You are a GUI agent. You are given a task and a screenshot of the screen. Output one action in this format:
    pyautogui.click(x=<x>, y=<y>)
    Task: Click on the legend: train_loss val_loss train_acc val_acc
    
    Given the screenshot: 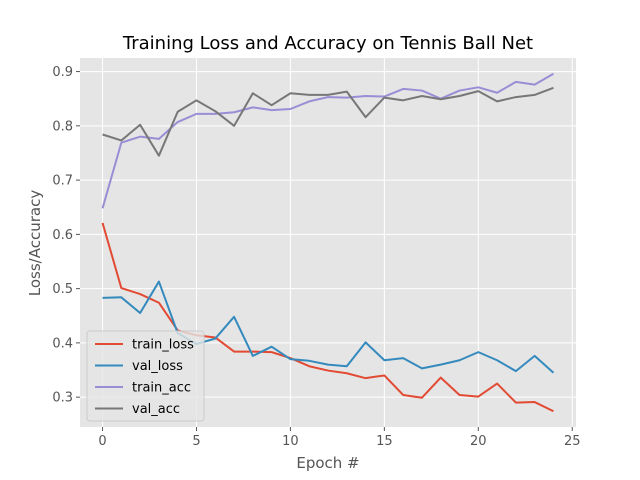 What is the action you would take?
    pyautogui.click(x=145, y=376)
    